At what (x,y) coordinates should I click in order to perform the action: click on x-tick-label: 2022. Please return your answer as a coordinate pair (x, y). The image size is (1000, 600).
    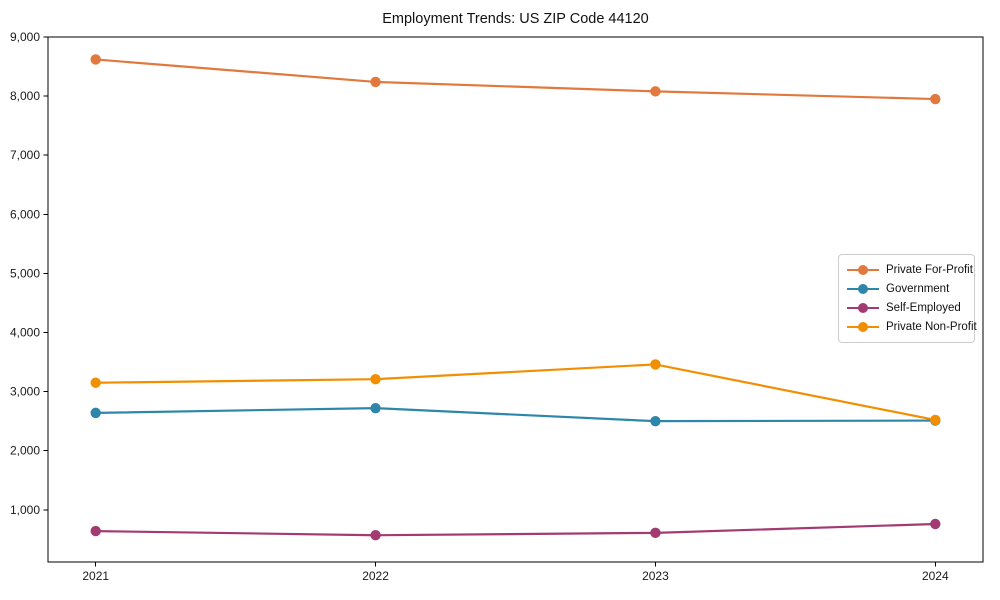
    Looking at the image, I should click on (375, 576).